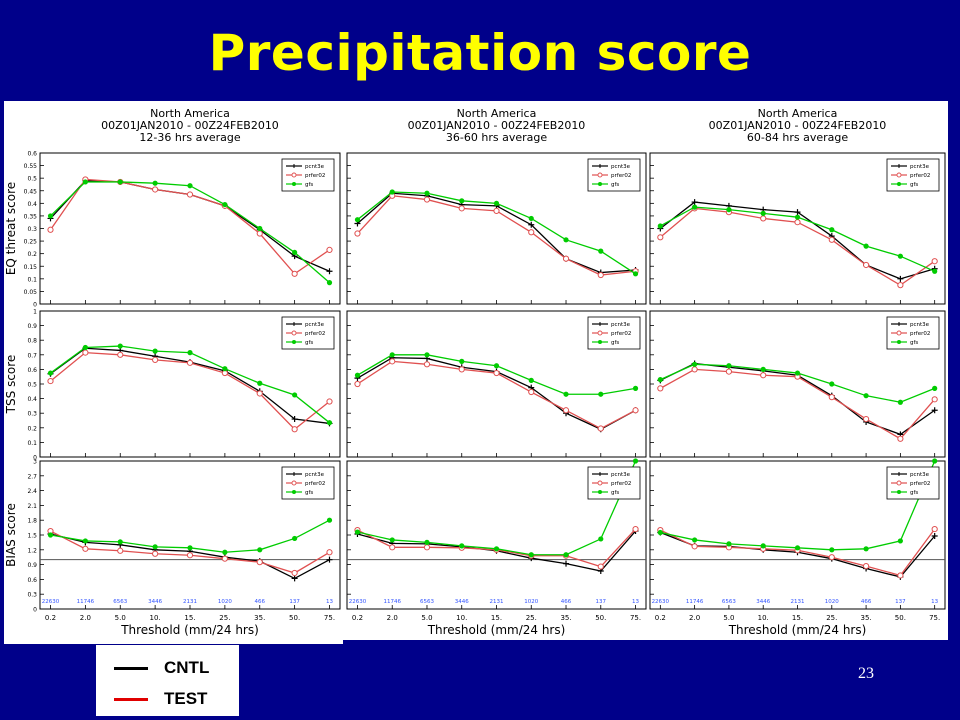  Describe the element at coordinates (294, 618) in the screenshot. I see `panel-0-2-xtick-label-7: 50.` at that location.